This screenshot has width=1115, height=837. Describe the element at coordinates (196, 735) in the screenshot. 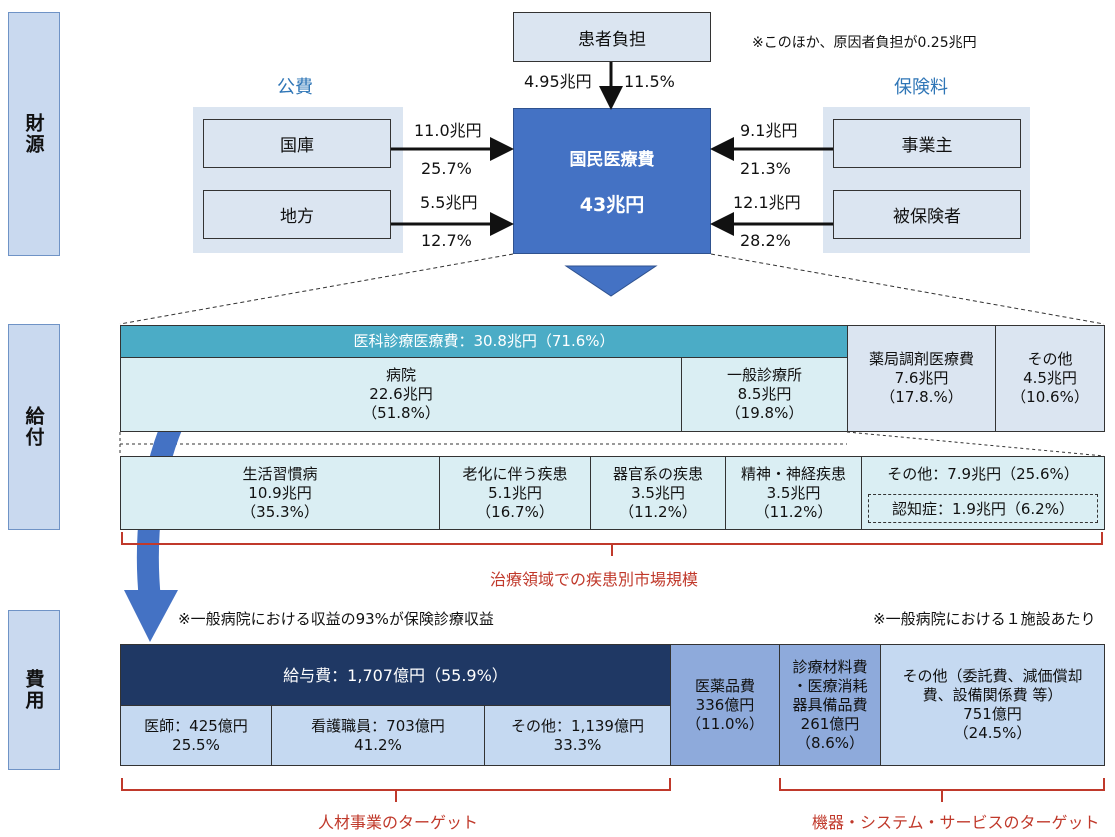

I see `ishi-cell: 医師：425億円 25.5%` at that location.